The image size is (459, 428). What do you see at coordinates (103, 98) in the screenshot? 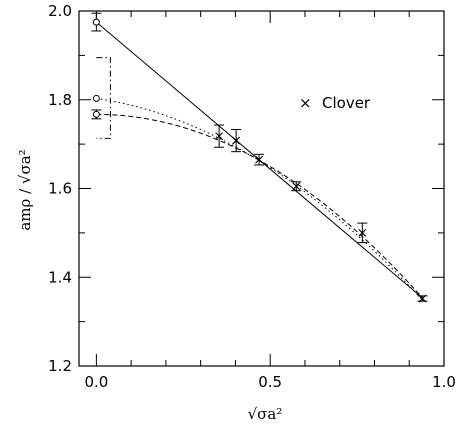
I see `systematic-bracket` at bounding box center [103, 98].